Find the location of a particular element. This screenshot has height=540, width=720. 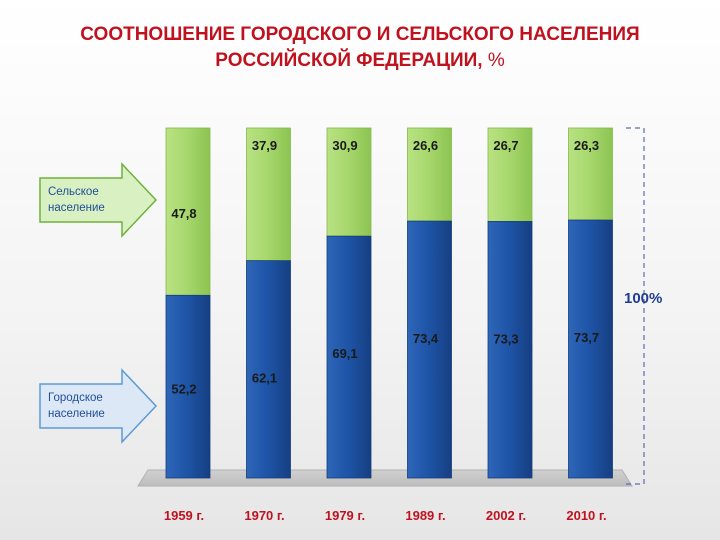

label-rural-2: 30,9 is located at coordinates (344, 145).